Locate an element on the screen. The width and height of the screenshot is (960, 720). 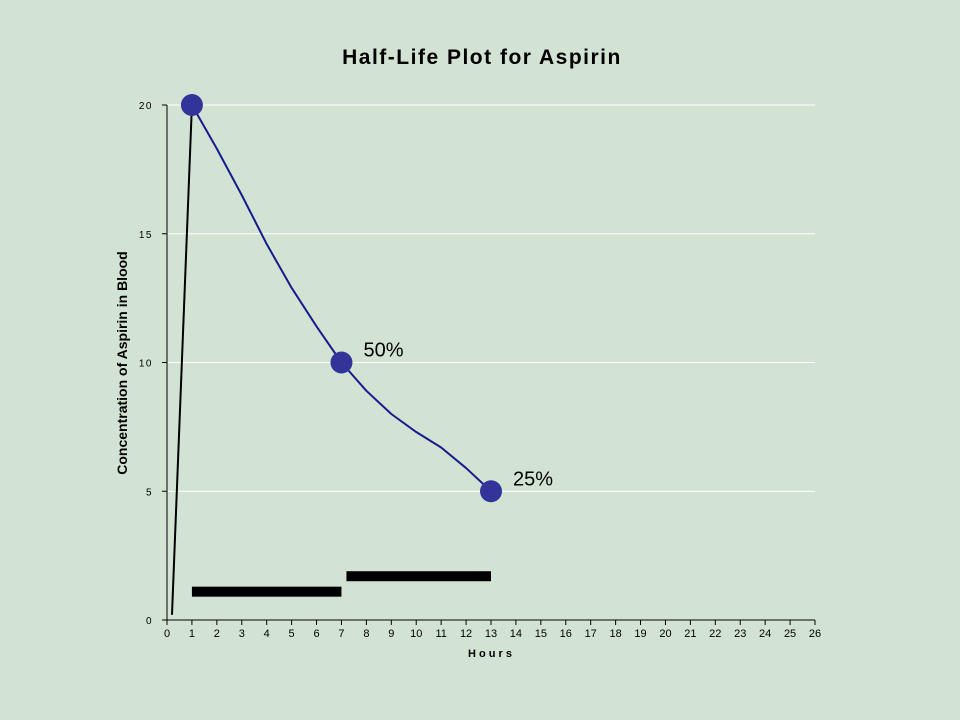
marker-labels: 50% 25% is located at coordinates (458, 415).